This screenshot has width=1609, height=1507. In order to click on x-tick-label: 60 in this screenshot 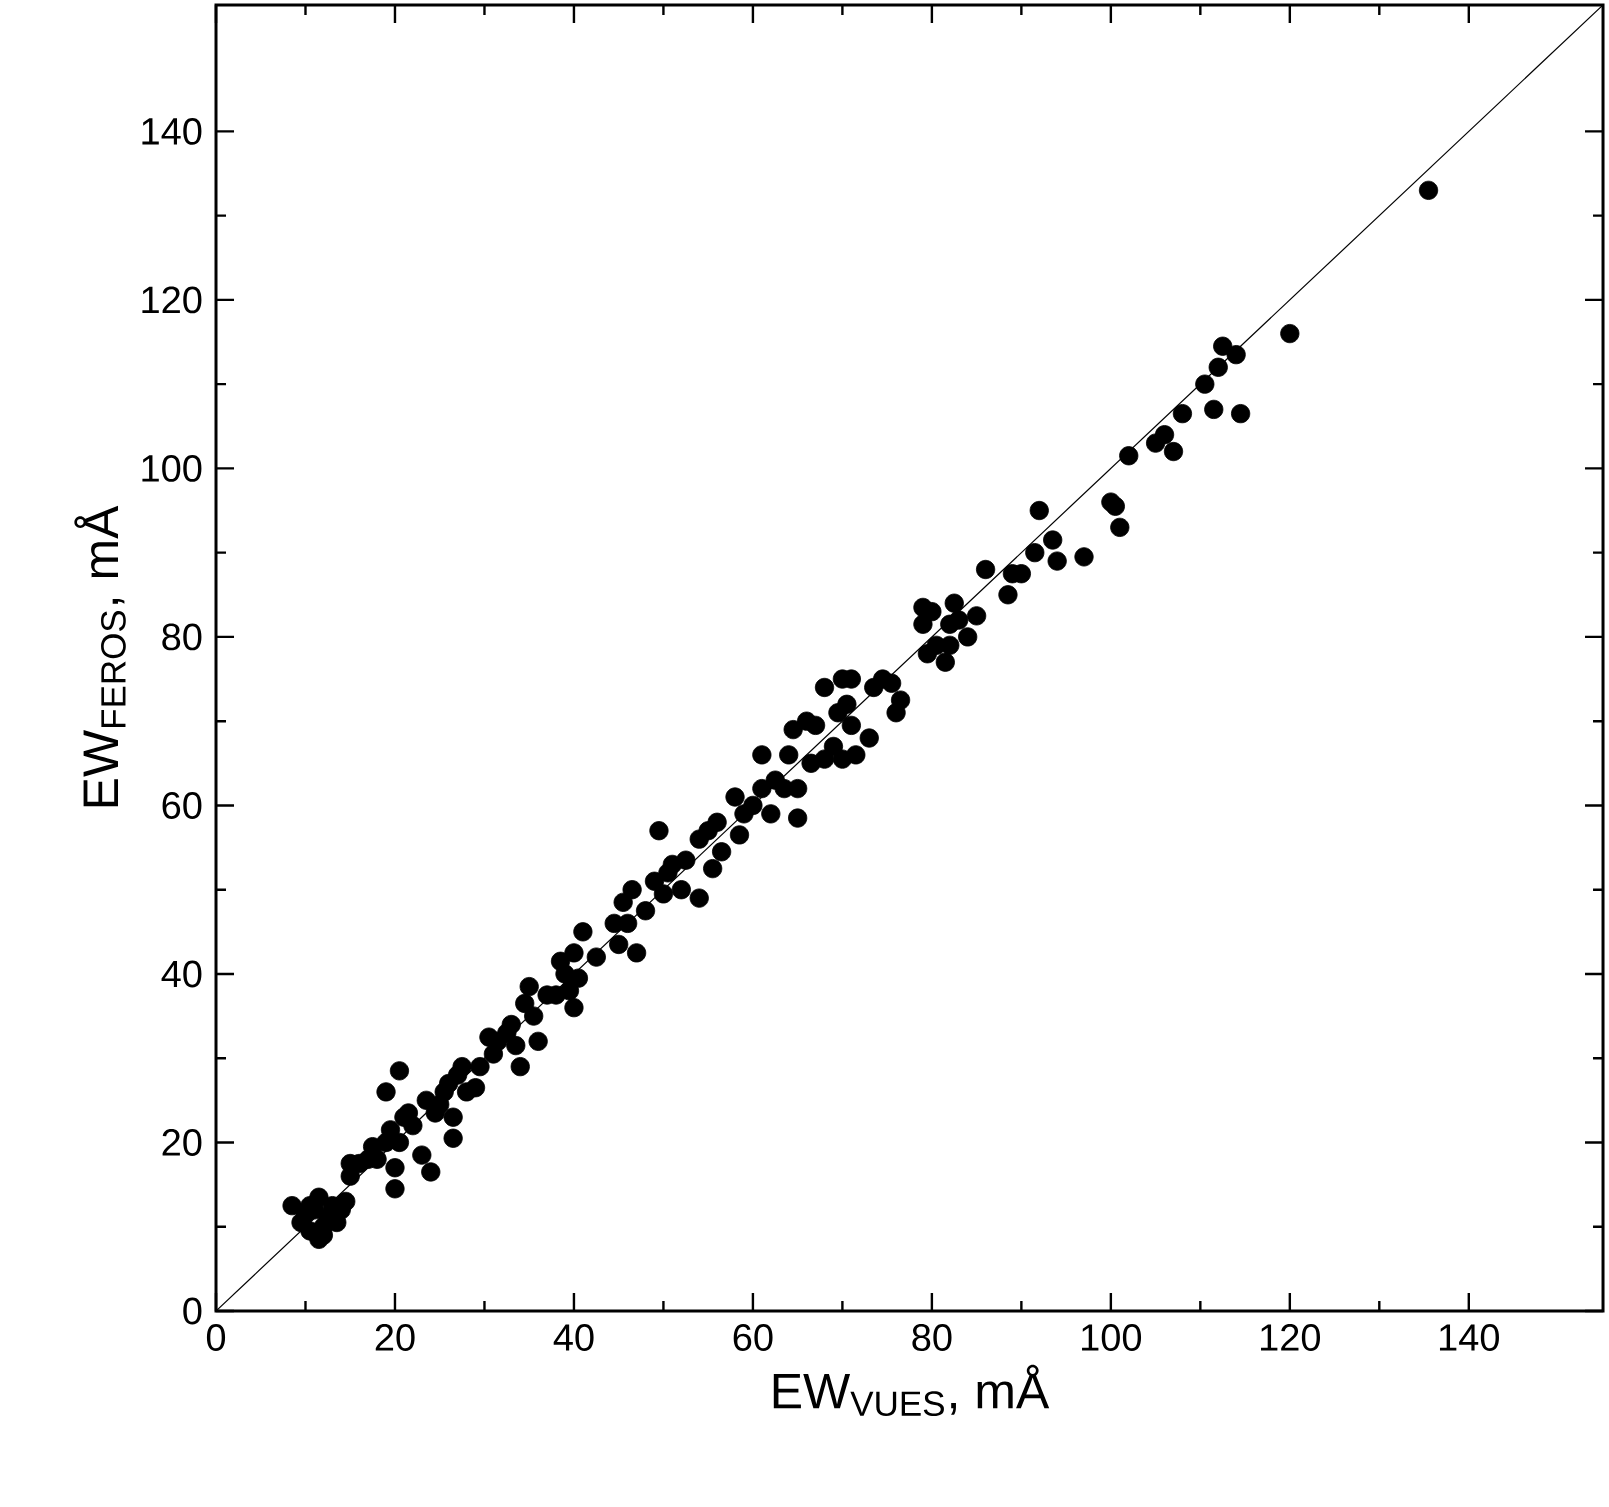, I will do `click(753, 1337)`.